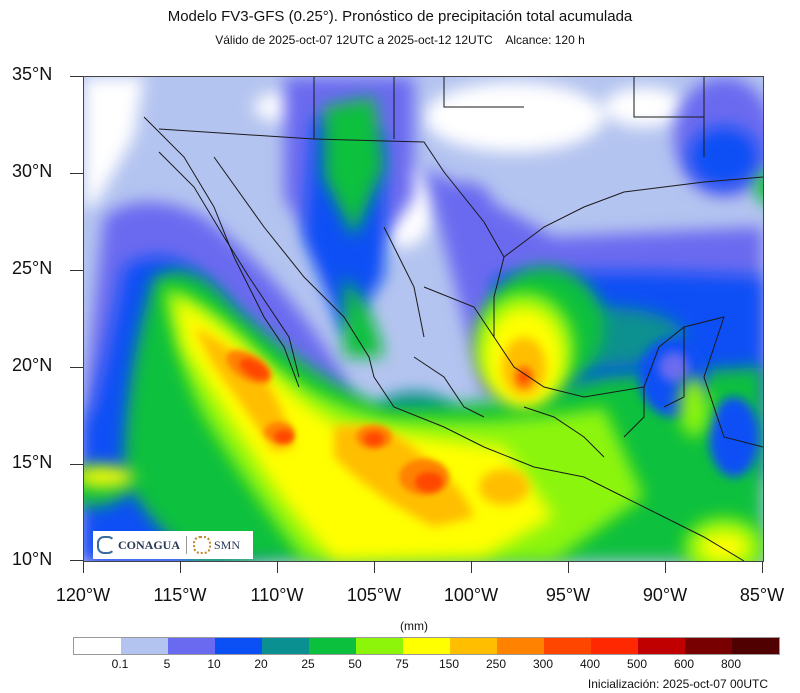 This screenshot has height=693, width=800. I want to click on colorbar-tick-label: 75, so click(402, 664).